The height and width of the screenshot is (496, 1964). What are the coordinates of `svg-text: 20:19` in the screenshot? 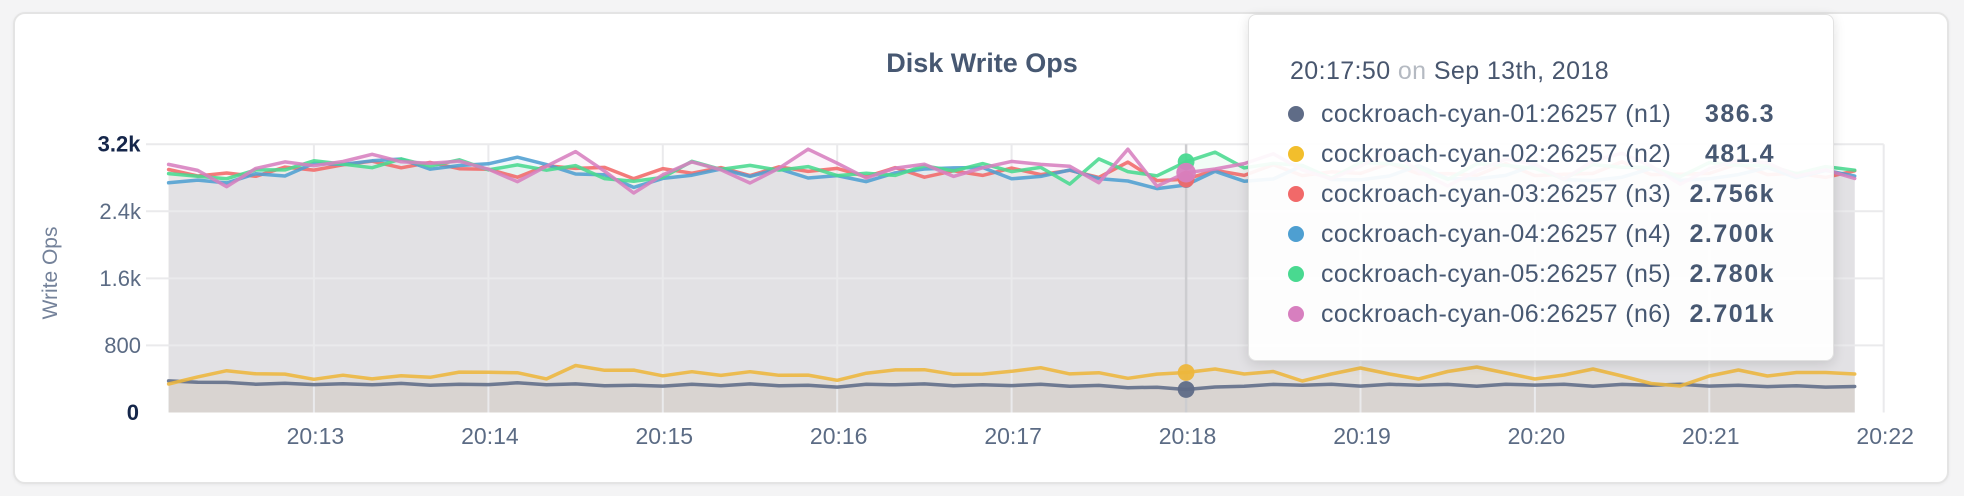 It's located at (1362, 436).